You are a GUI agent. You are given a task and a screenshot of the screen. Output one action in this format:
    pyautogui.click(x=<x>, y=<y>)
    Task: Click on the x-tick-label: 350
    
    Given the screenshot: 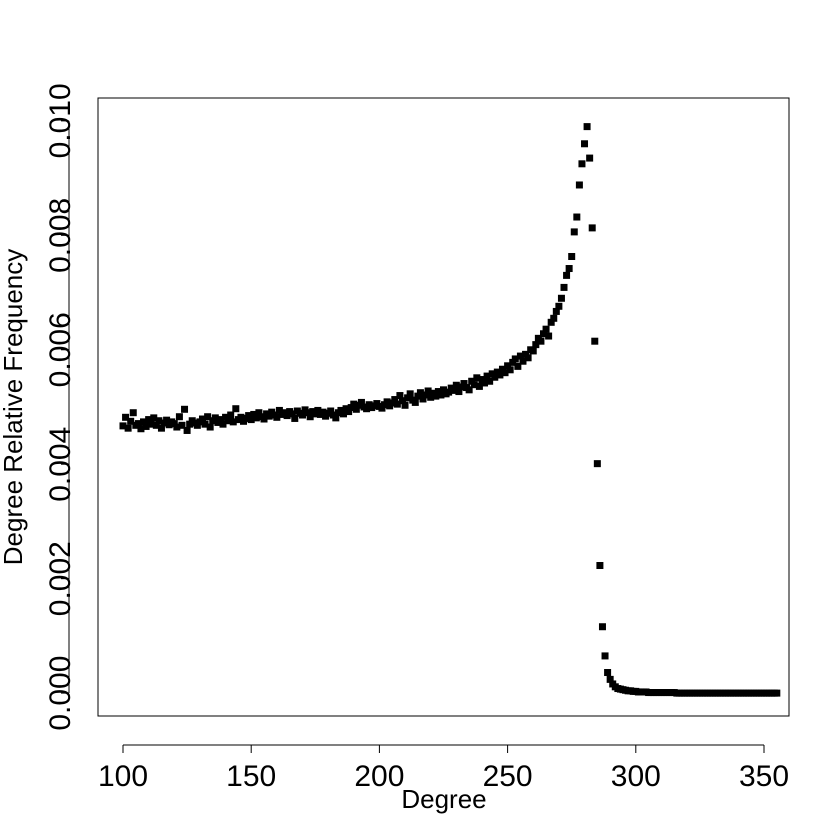 What is the action you would take?
    pyautogui.click(x=764, y=776)
    